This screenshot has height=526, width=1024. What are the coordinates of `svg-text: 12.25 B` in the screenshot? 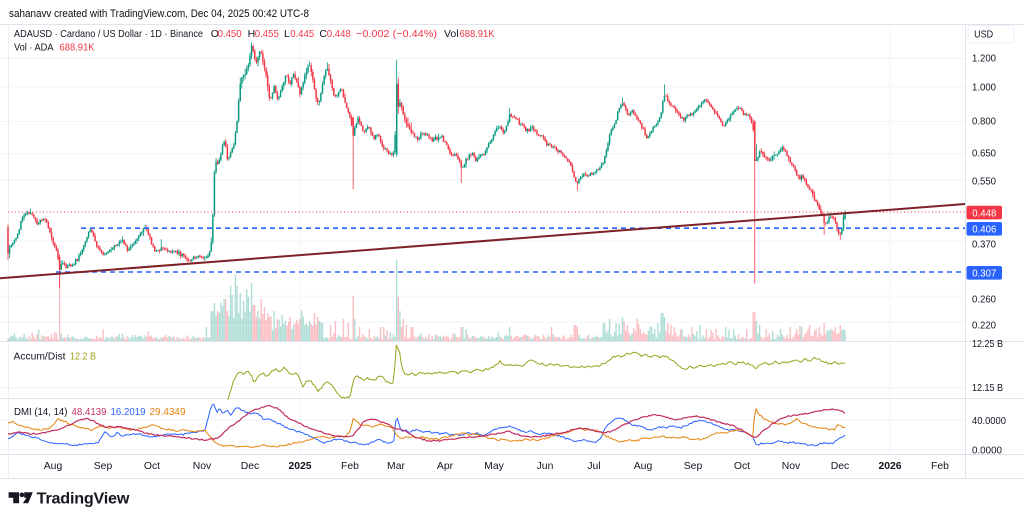 It's located at (987, 344).